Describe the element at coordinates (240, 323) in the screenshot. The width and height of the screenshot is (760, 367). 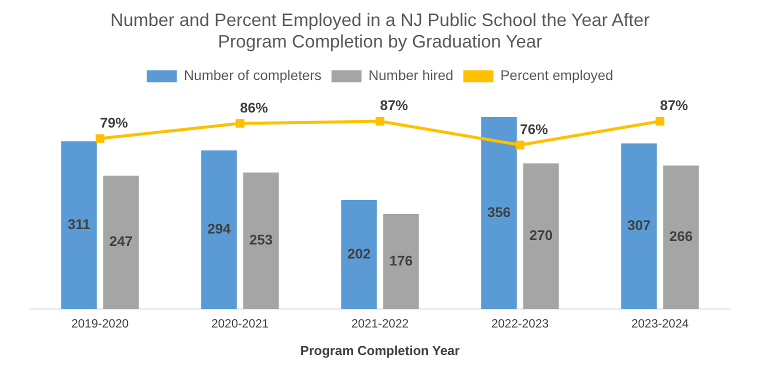
I see `x-tick-label: 2020-2021` at that location.